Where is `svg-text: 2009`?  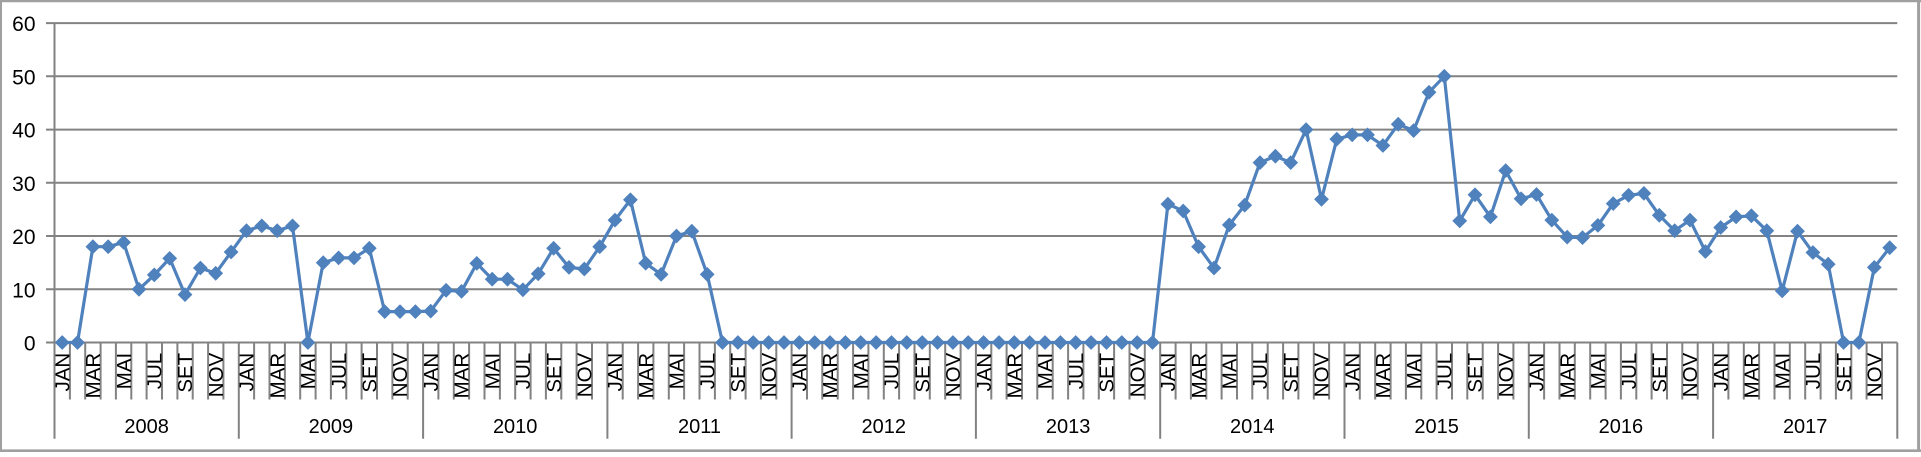 svg-text: 2009 is located at coordinates (331, 427).